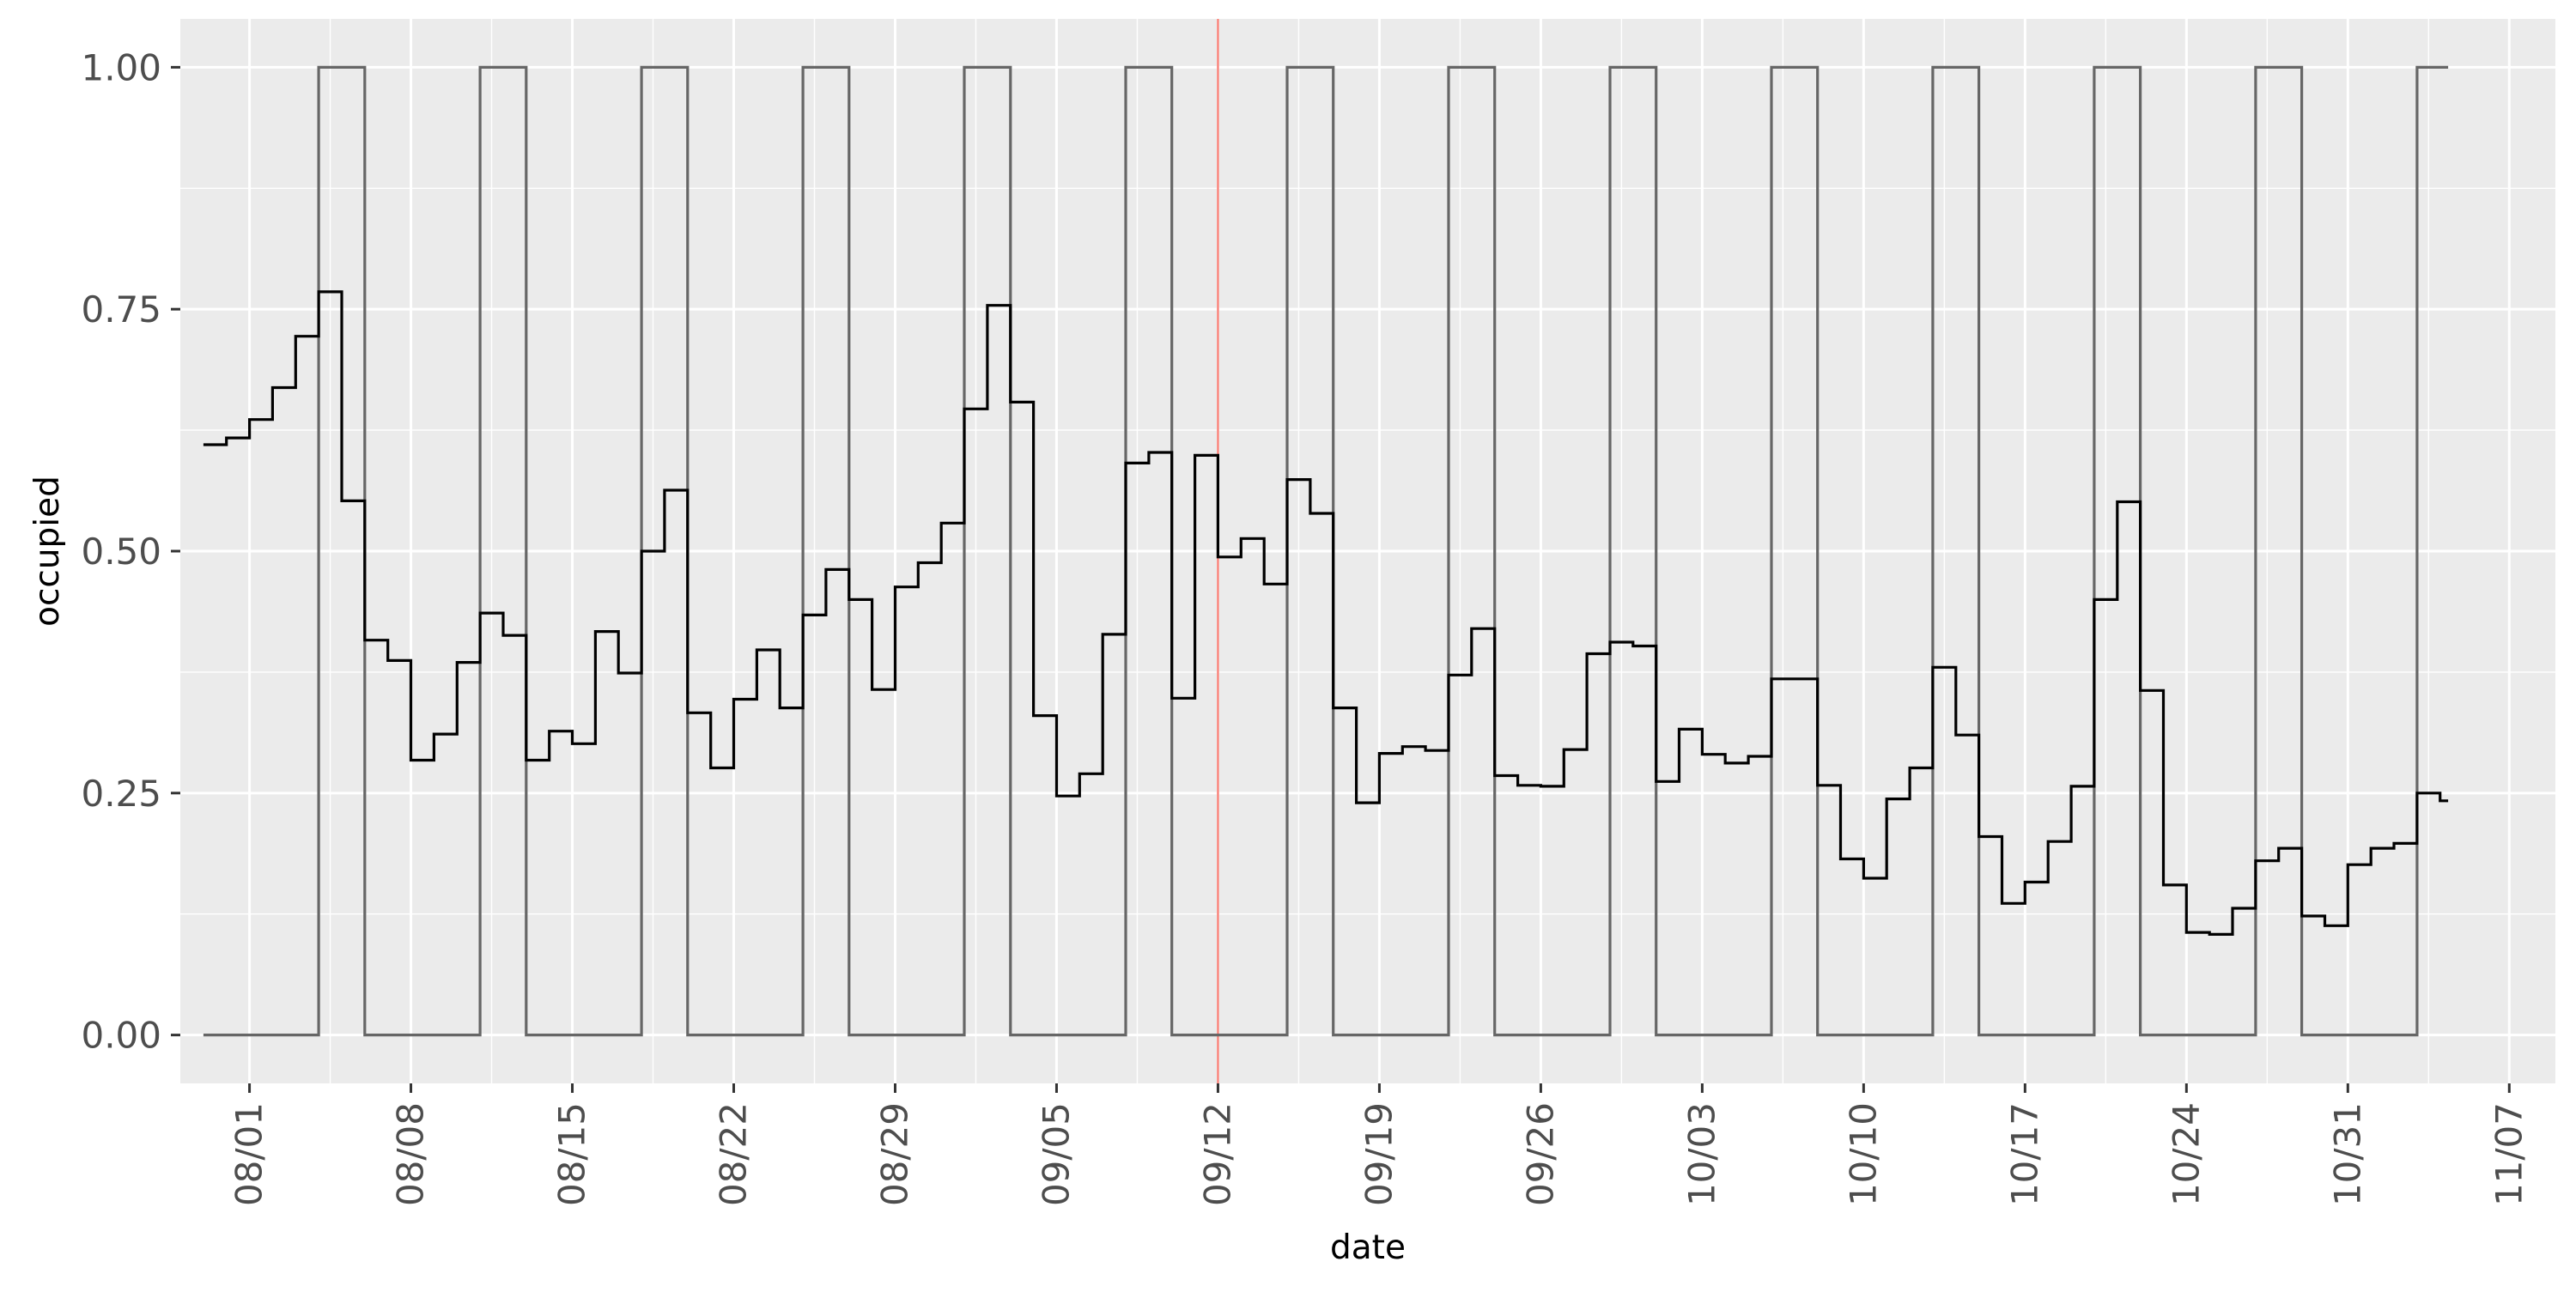 Image resolution: width=2576 pixels, height=1292 pixels. Describe the element at coordinates (121, 67) in the screenshot. I see `y-tick-label: 1.00` at that location.